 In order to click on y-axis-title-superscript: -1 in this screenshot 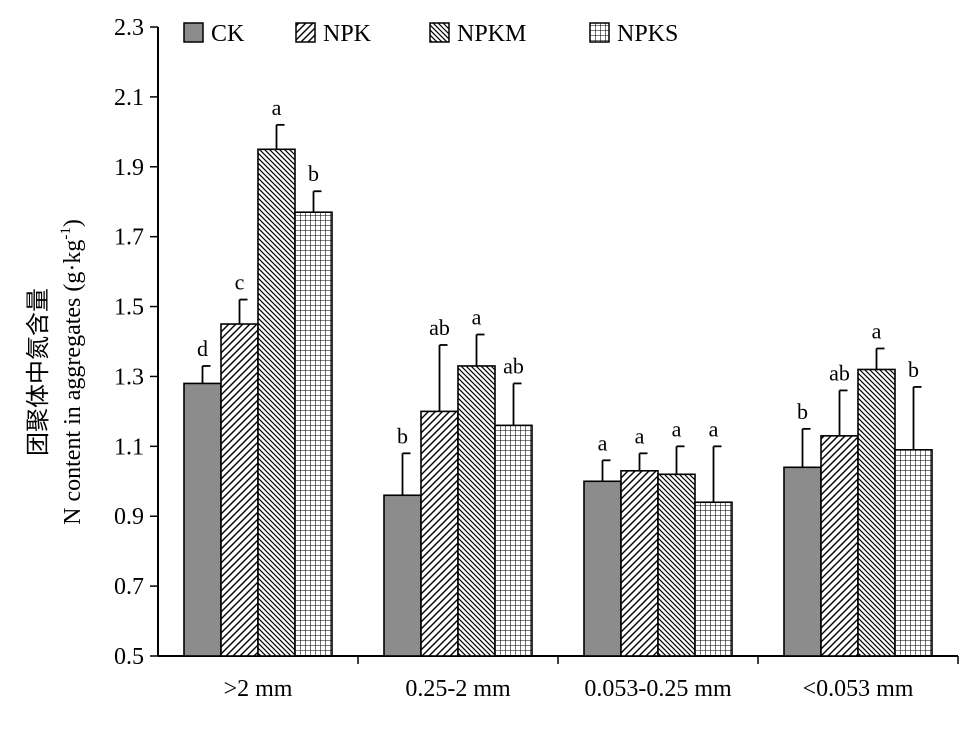, I will do `click(66, 233)`.